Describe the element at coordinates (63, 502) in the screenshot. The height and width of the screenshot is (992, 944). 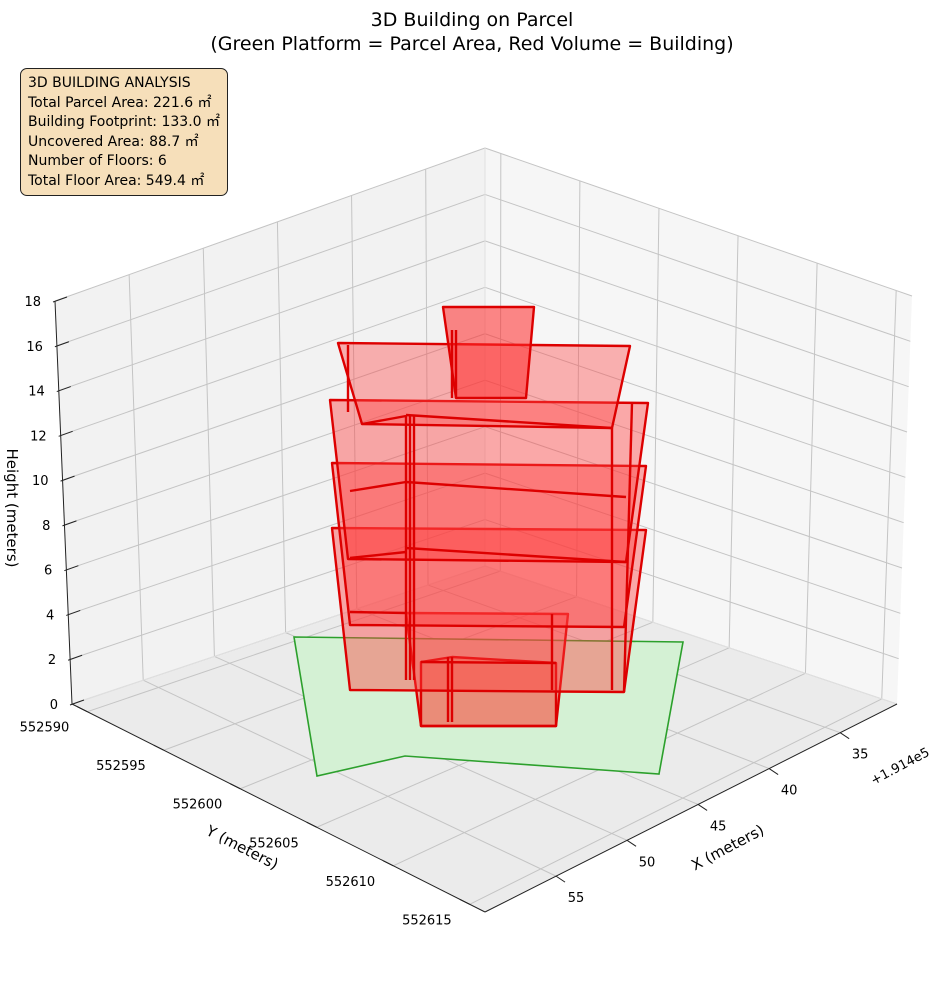
I see `z-axis-line` at that location.